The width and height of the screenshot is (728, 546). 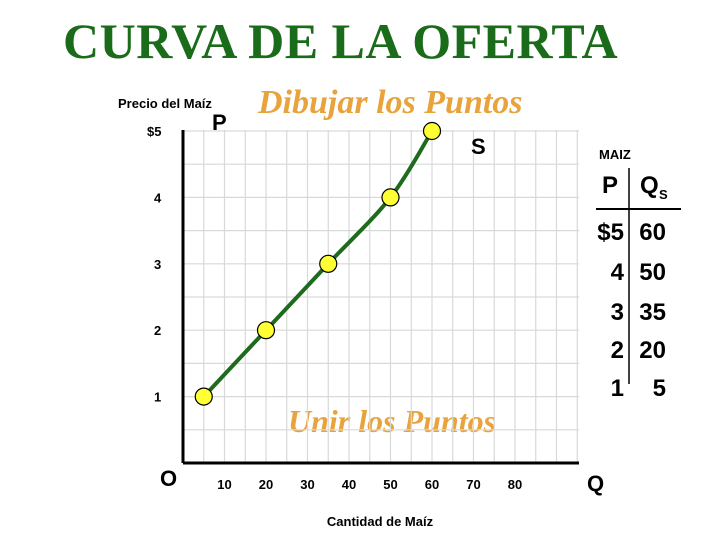 I want to click on table-label: MAIZ, so click(x=615, y=154).